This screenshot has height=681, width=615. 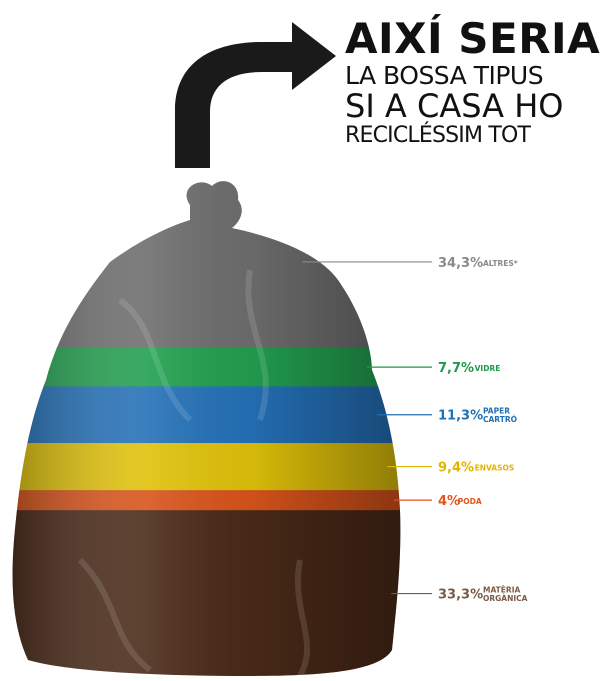 What do you see at coordinates (505, 598) in the screenshot?
I see `category-label-6-line-2: ORGÀNICA` at bounding box center [505, 598].